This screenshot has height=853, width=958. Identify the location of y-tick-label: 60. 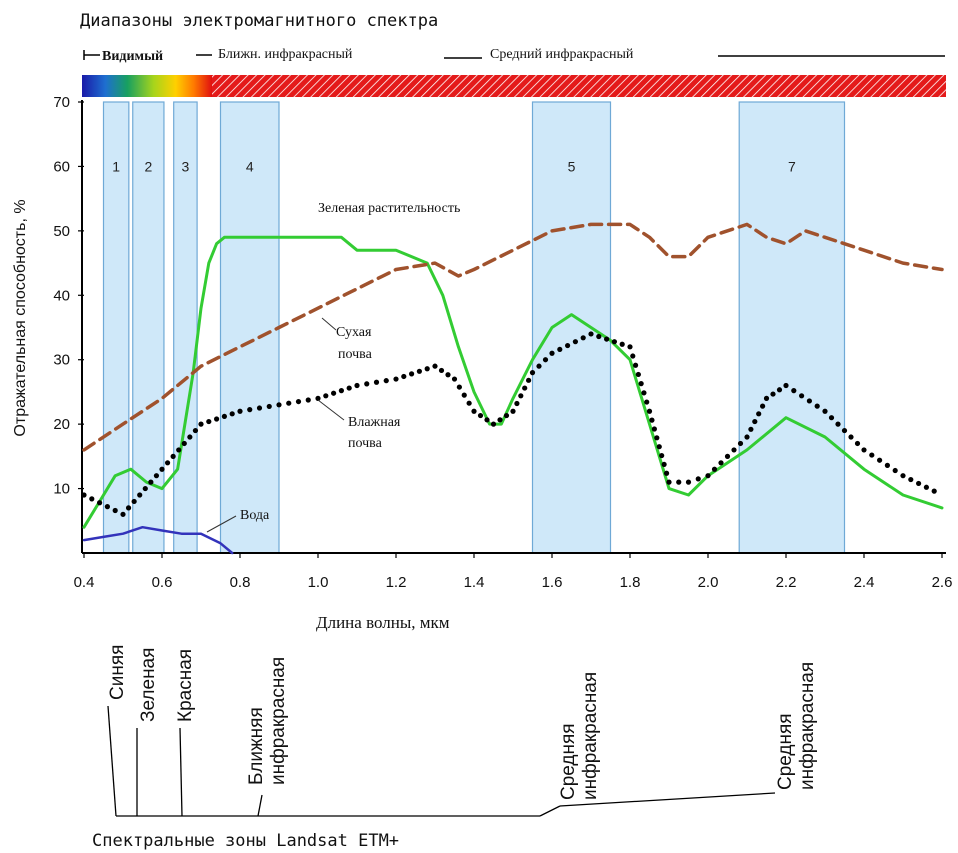
(61, 166).